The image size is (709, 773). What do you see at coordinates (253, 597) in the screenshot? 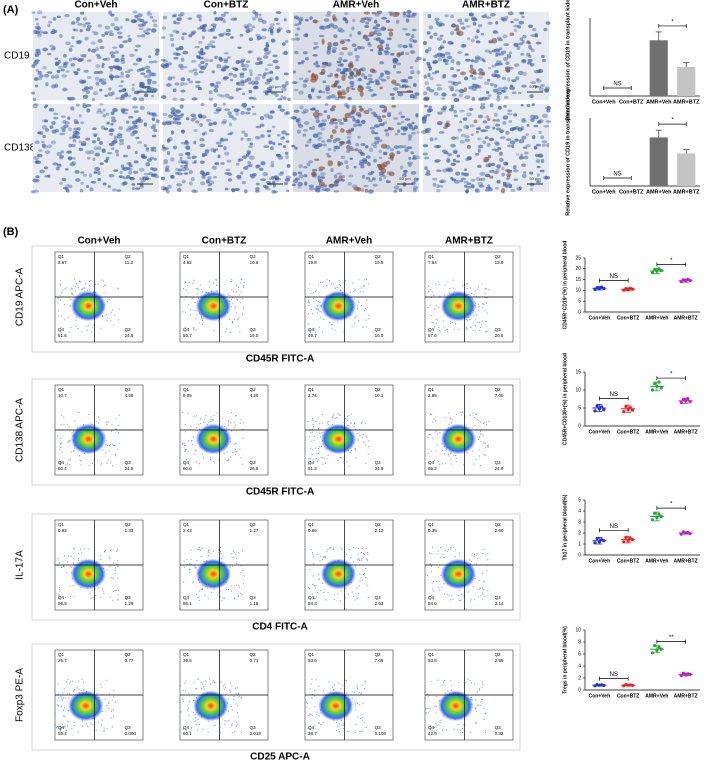
I see `quadrant-name: Q3` at bounding box center [253, 597].